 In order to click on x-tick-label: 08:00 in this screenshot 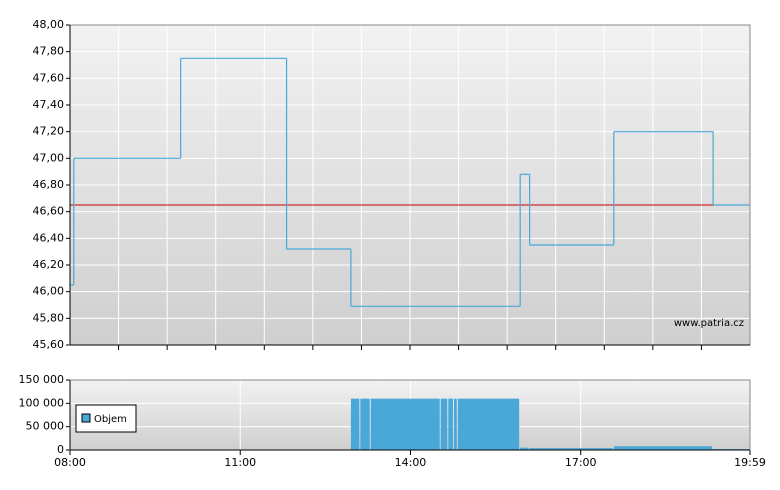, I will do `click(70, 462)`.